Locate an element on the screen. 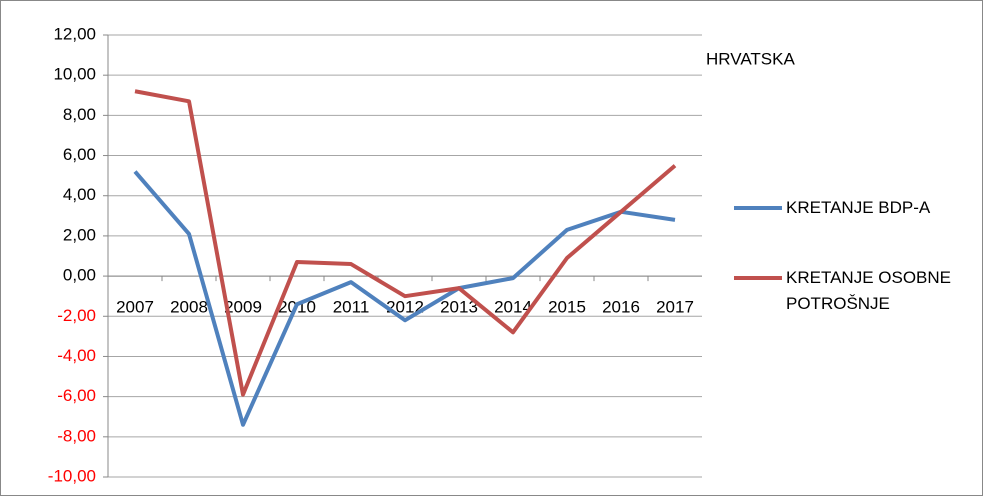 Image resolution: width=983 pixels, height=496 pixels. x-tick-label: 2015 is located at coordinates (567, 307).